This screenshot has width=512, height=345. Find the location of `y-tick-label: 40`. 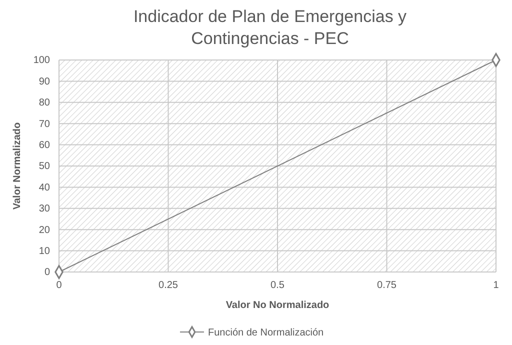

y-tick-label: 40 is located at coordinates (44, 188).